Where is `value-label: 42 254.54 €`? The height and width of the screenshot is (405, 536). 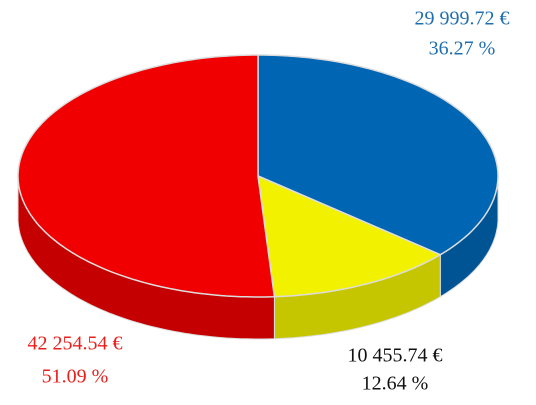 value-label: 42 254.54 € is located at coordinates (75, 344).